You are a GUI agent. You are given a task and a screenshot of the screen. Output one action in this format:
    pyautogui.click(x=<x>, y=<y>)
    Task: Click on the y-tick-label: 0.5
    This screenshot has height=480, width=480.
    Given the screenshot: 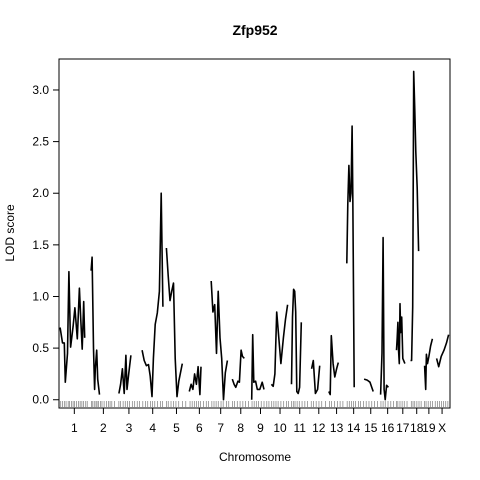 What is the action you would take?
    pyautogui.click(x=40, y=348)
    